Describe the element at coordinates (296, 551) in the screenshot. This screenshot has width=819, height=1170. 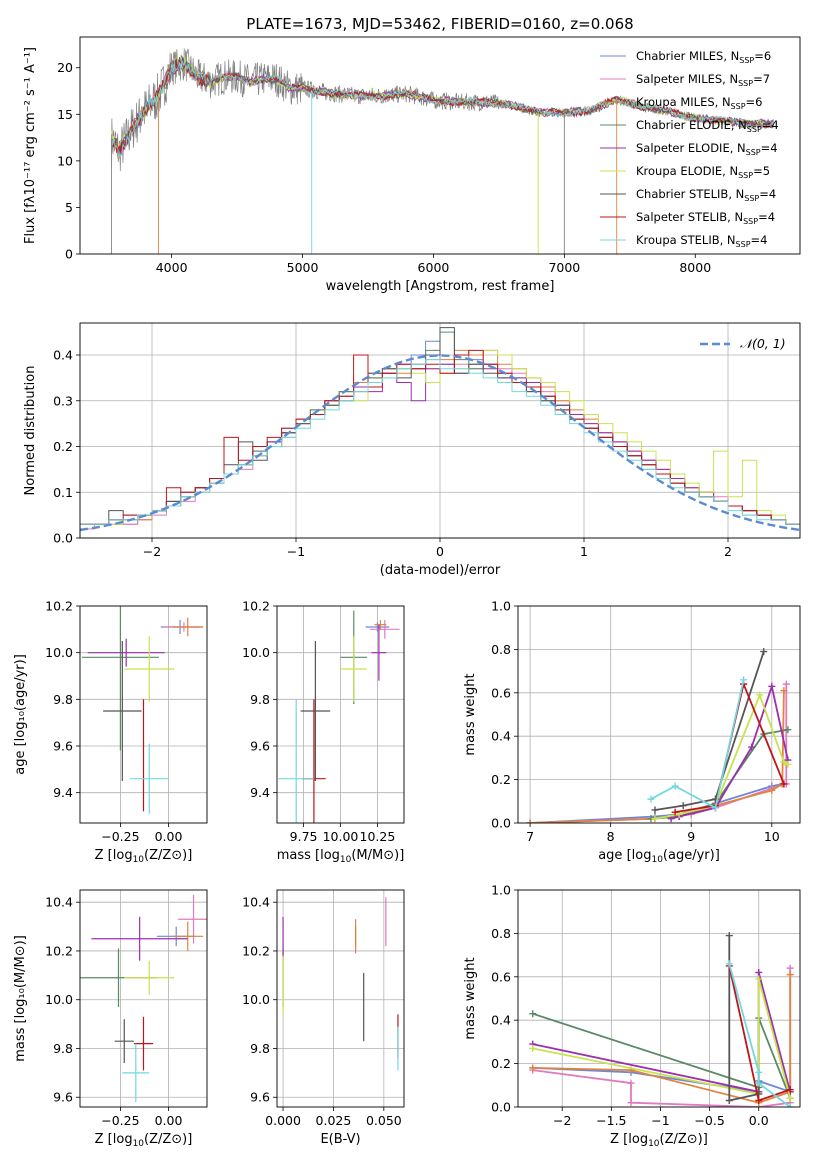
I see `x-tick-label: −1` at that location.